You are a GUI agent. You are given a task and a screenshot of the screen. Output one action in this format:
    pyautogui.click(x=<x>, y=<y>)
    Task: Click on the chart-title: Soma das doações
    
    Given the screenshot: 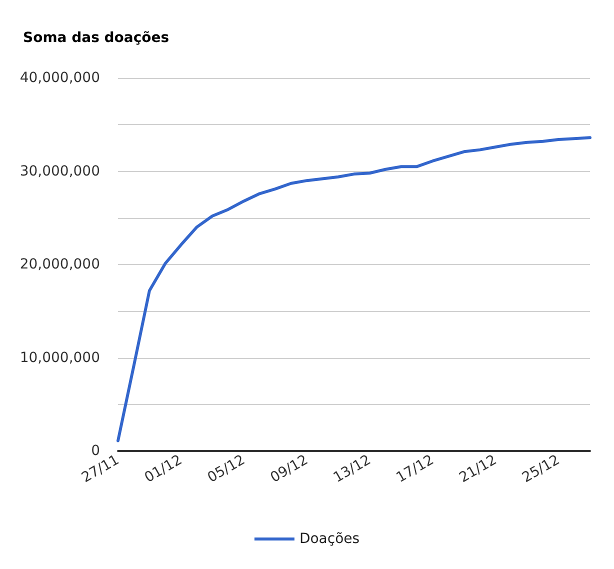 What is the action you would take?
    pyautogui.click(x=96, y=38)
    